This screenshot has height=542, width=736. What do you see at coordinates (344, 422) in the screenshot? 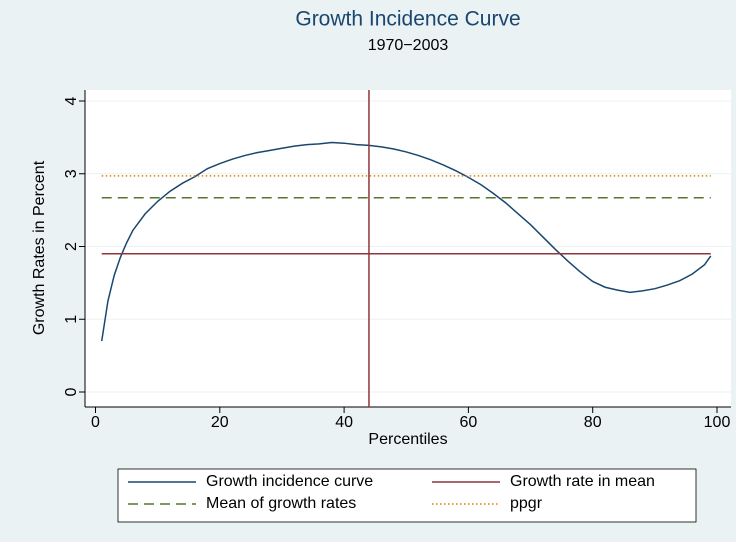
I see `x-tick-label: 40` at bounding box center [344, 422].